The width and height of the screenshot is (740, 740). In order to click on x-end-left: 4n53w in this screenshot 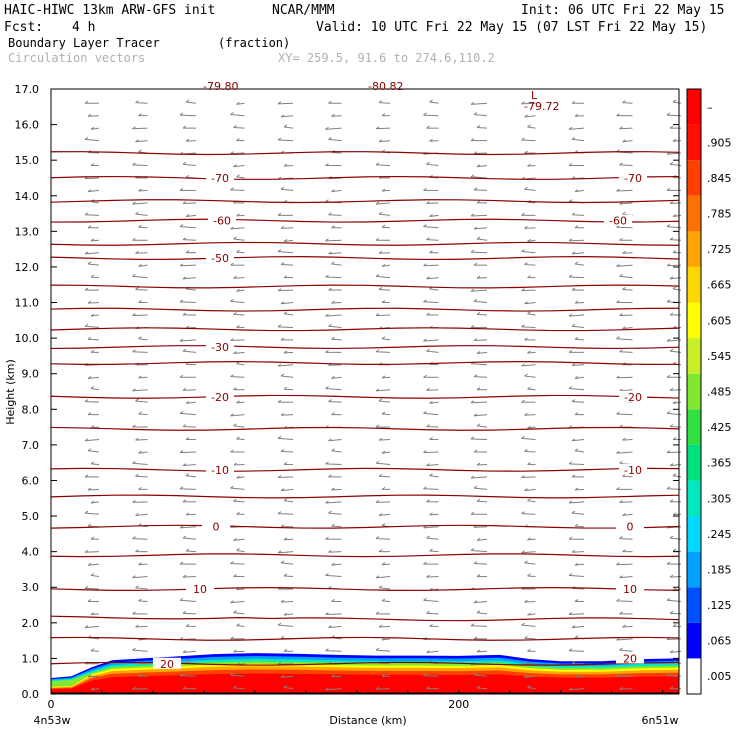, I will do `click(52, 720)`.